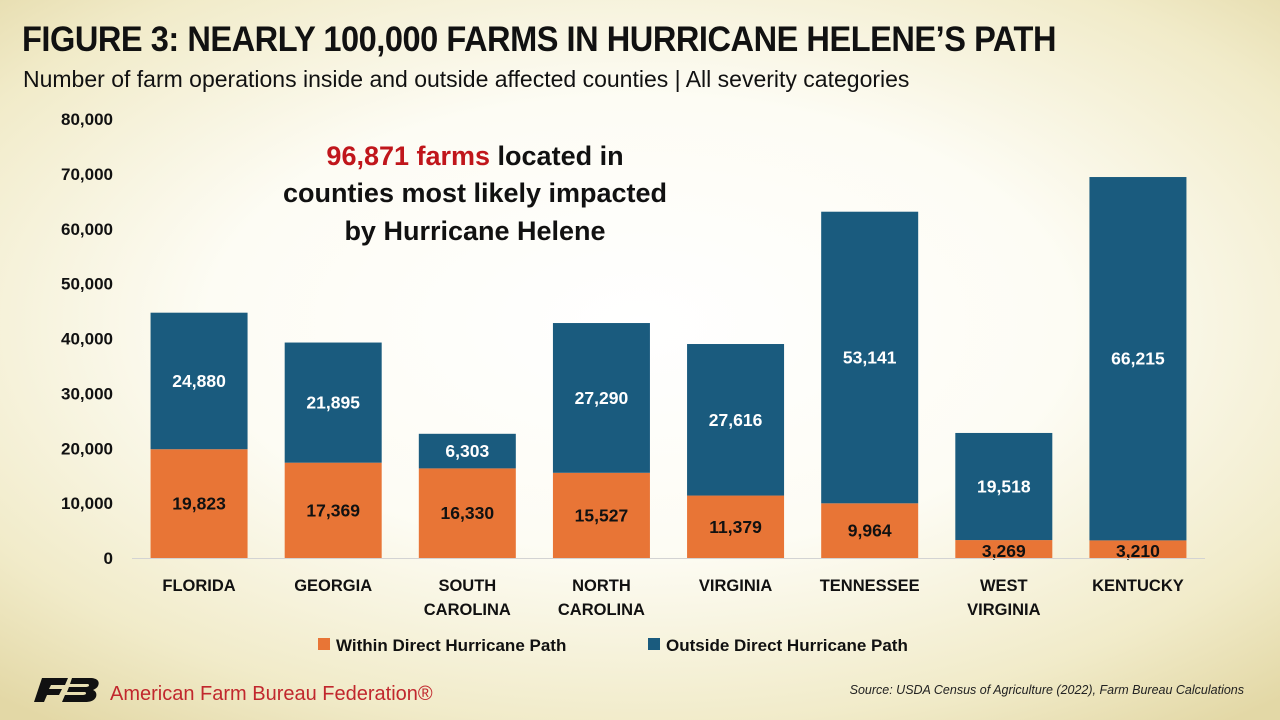  What do you see at coordinates (408, 156) in the screenshot?
I see `annotation-highlight: 96,871 farms` at bounding box center [408, 156].